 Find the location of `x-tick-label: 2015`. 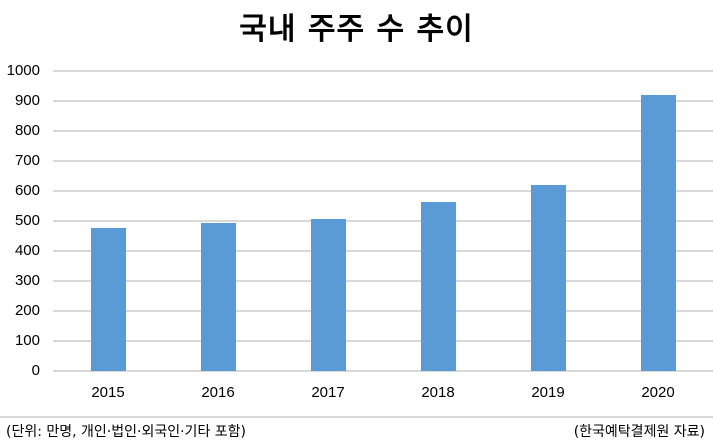

x-tick-label: 2015 is located at coordinates (108, 392).